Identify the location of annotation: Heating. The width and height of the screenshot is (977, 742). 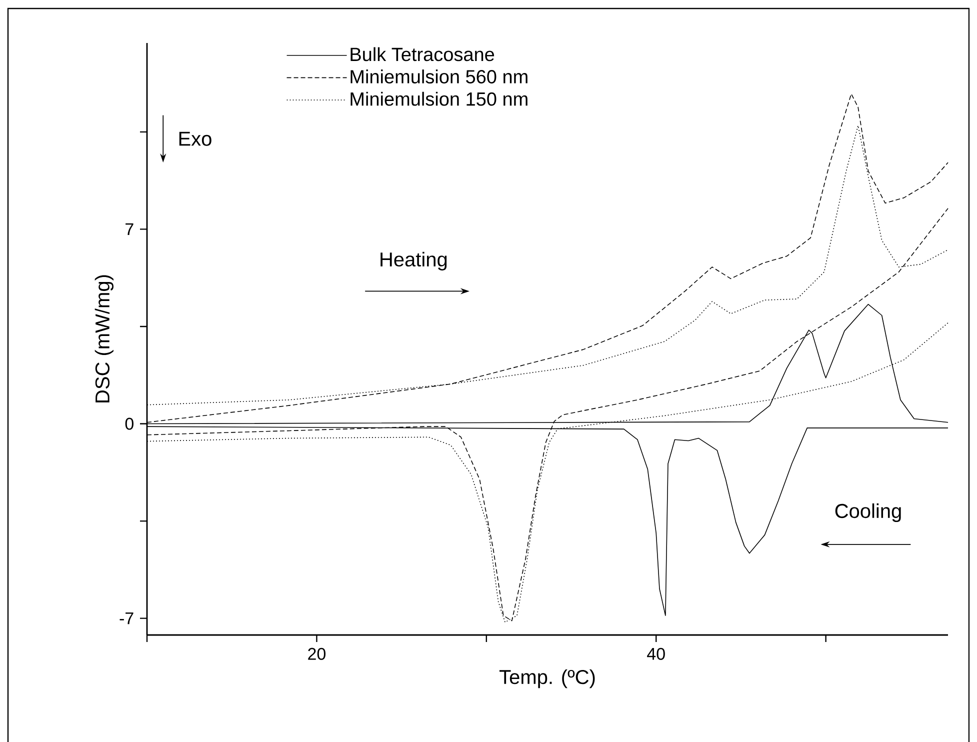
(413, 261).